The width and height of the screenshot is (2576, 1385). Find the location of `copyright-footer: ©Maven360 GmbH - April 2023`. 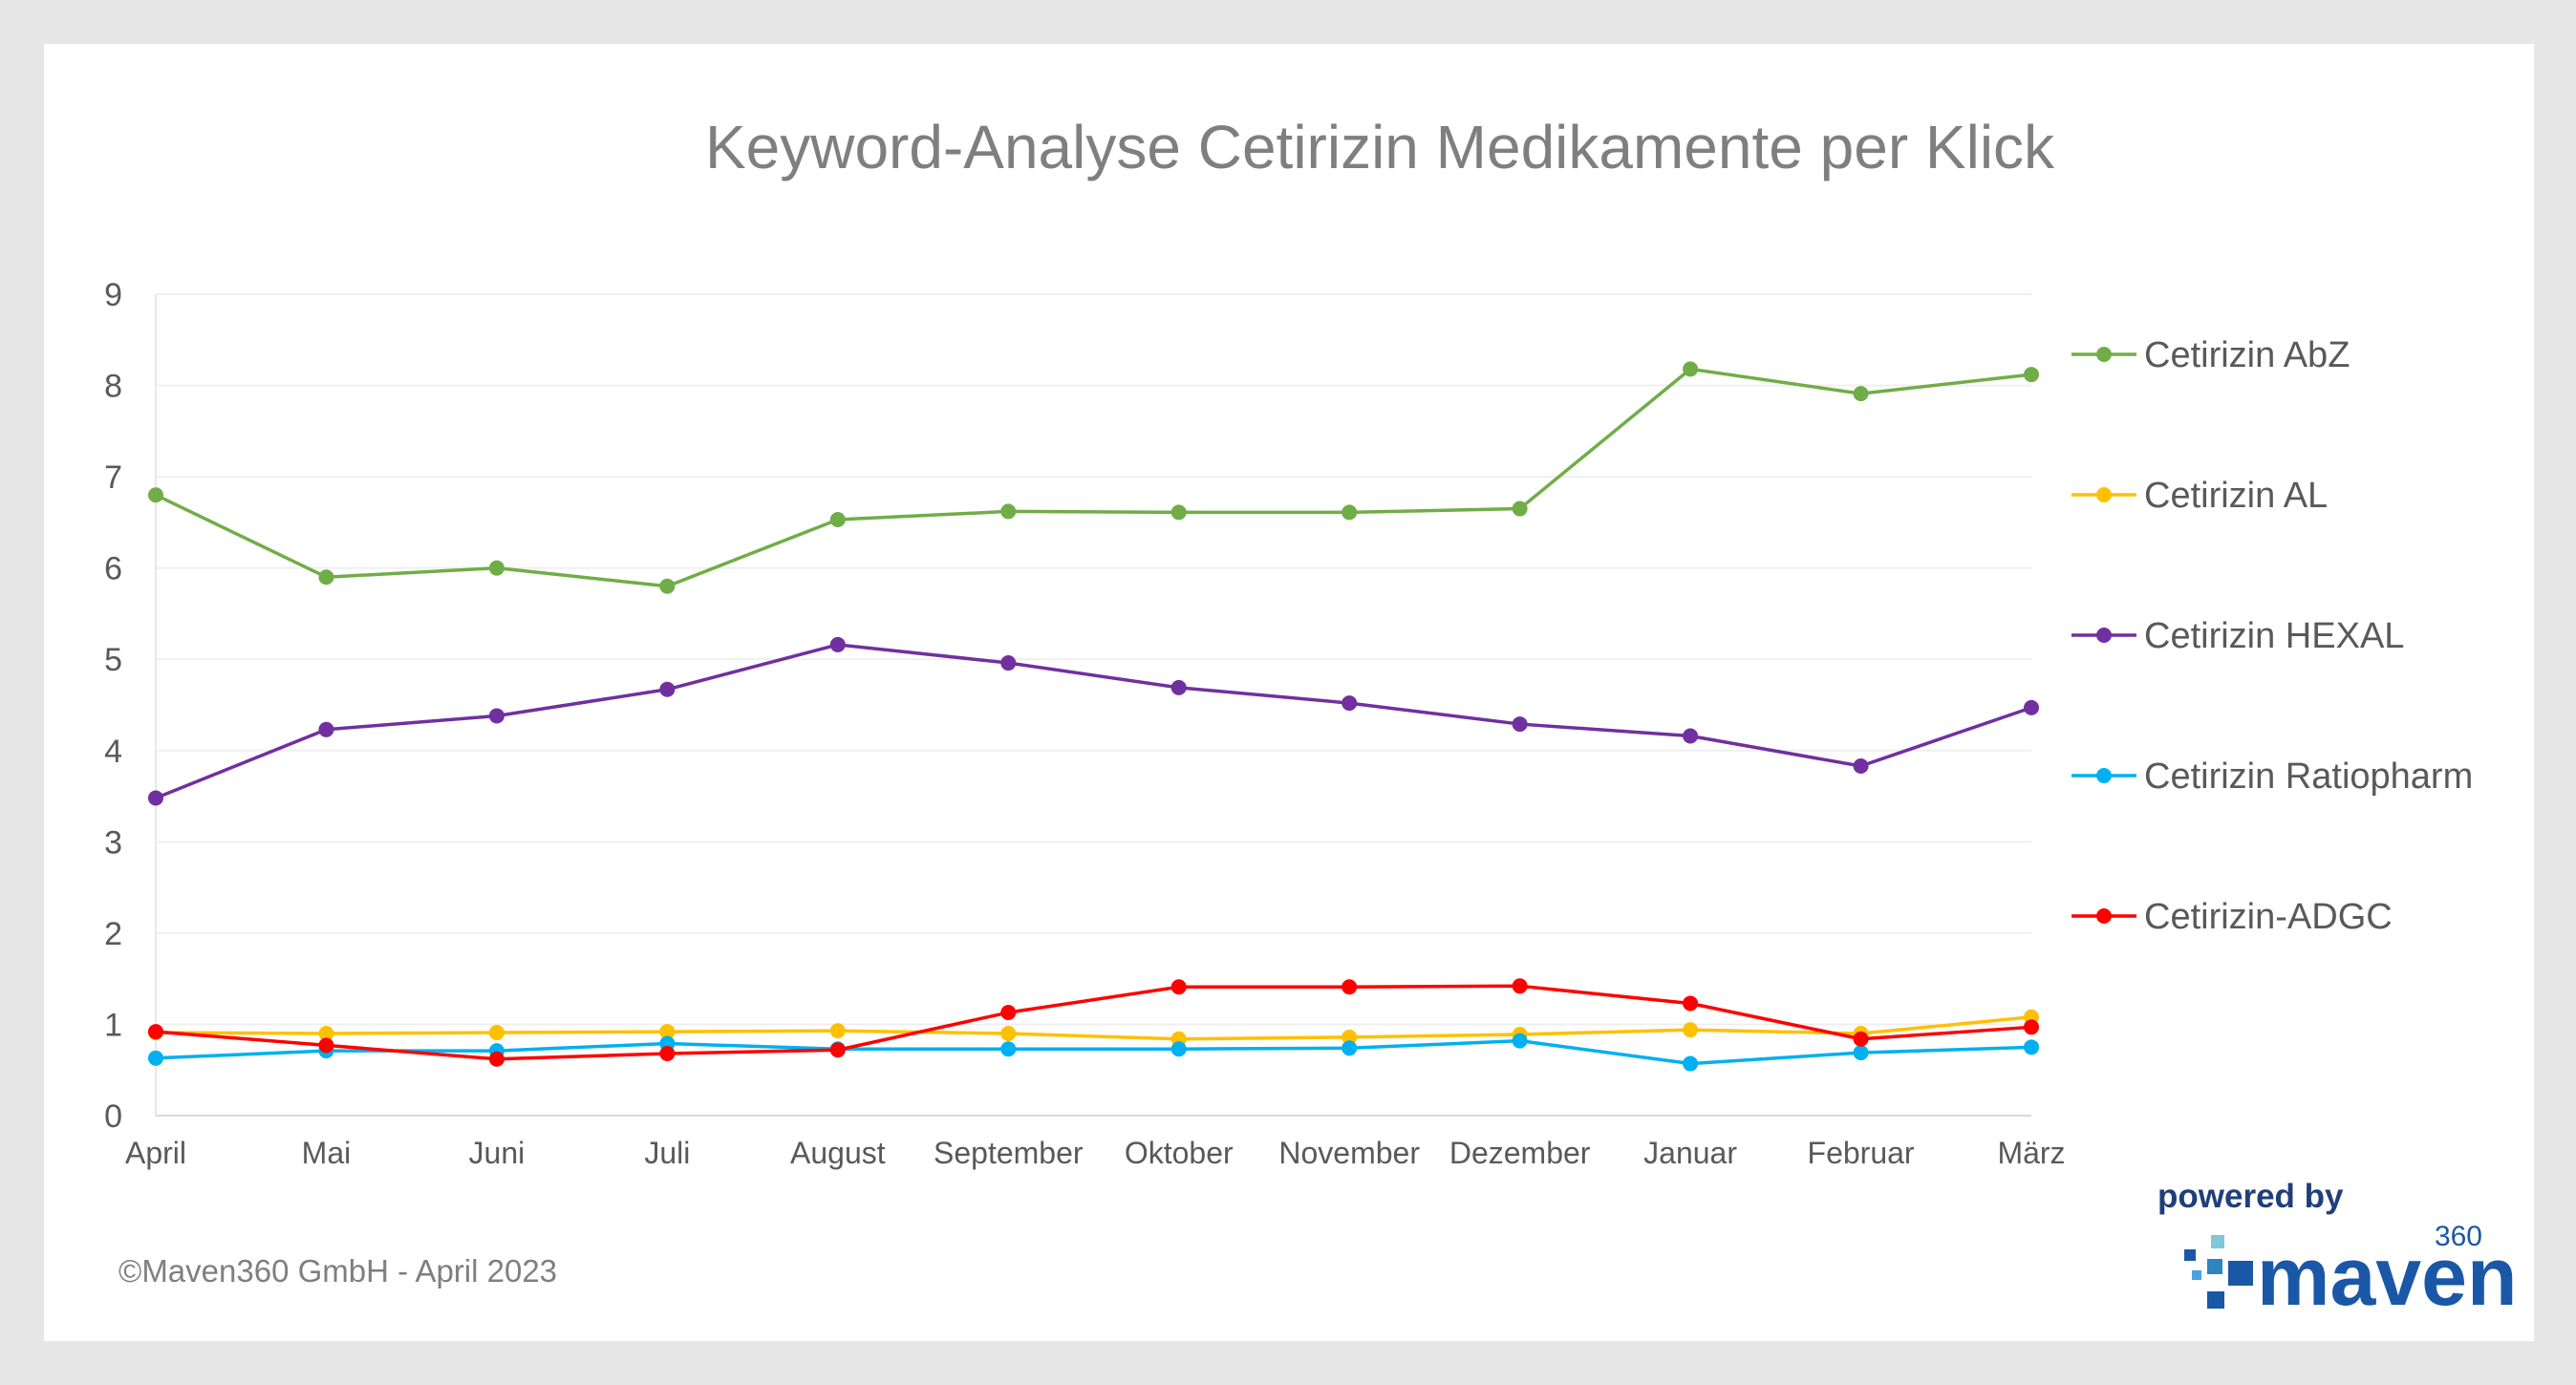

copyright-footer: ©Maven360 GmbH - April 2023 is located at coordinates (337, 1271).